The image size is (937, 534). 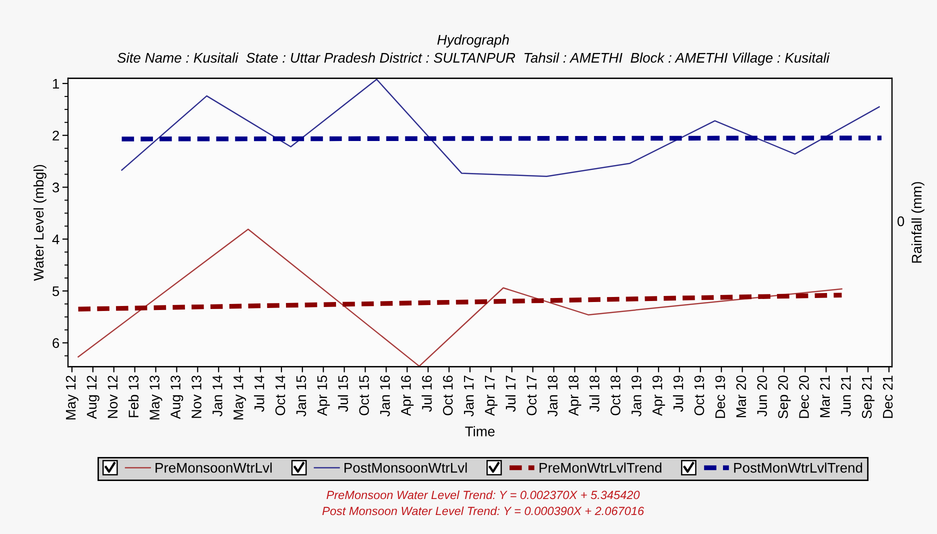 What do you see at coordinates (214, 467) in the screenshot?
I see `legend-label: PreMonsoonWtrLvl` at bounding box center [214, 467].